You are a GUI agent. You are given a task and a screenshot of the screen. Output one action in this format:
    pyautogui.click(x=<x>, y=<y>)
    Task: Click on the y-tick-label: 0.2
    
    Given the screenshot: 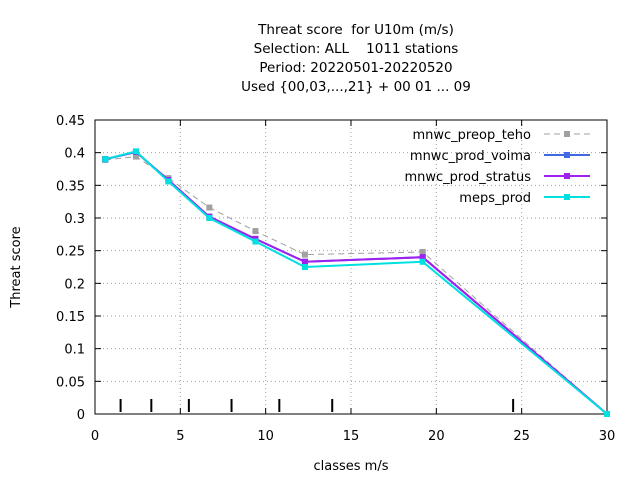 What is the action you would take?
    pyautogui.click(x=74, y=284)
    